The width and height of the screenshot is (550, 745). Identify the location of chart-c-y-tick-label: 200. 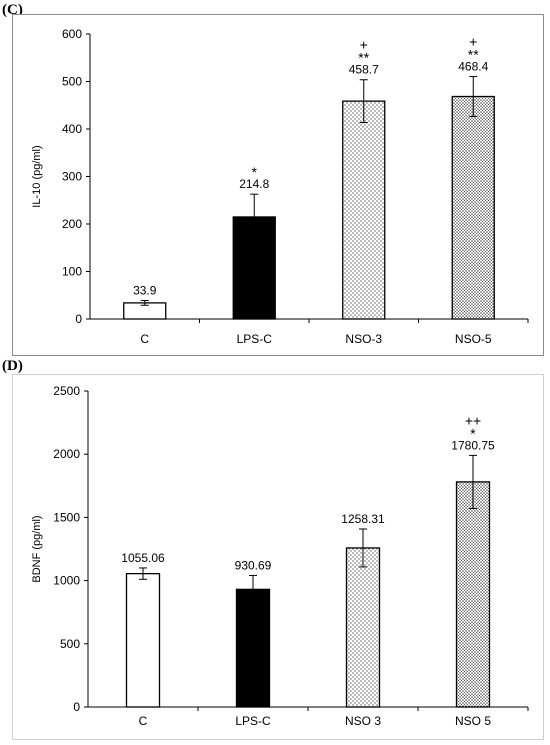
(72, 224).